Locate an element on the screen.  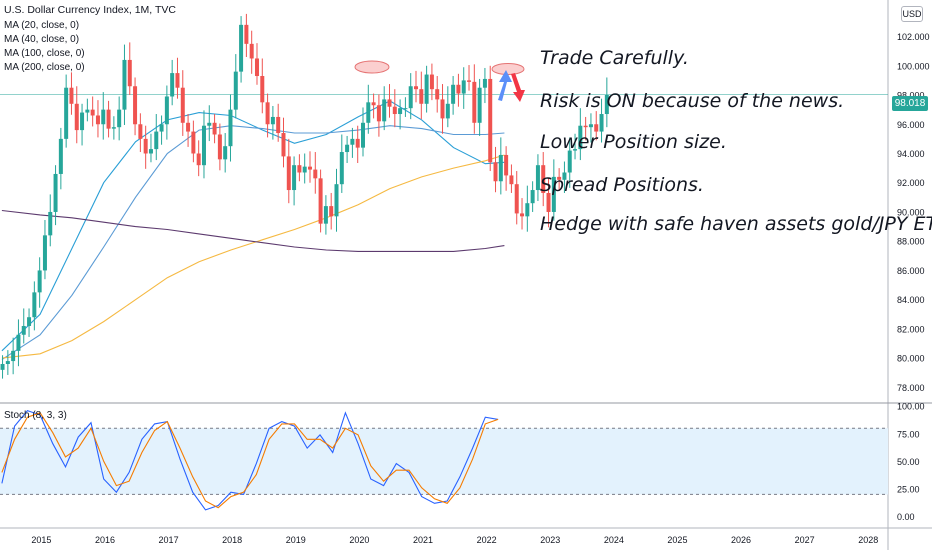
note-position-size: Lower Position size. is located at coordinates (633, 142).